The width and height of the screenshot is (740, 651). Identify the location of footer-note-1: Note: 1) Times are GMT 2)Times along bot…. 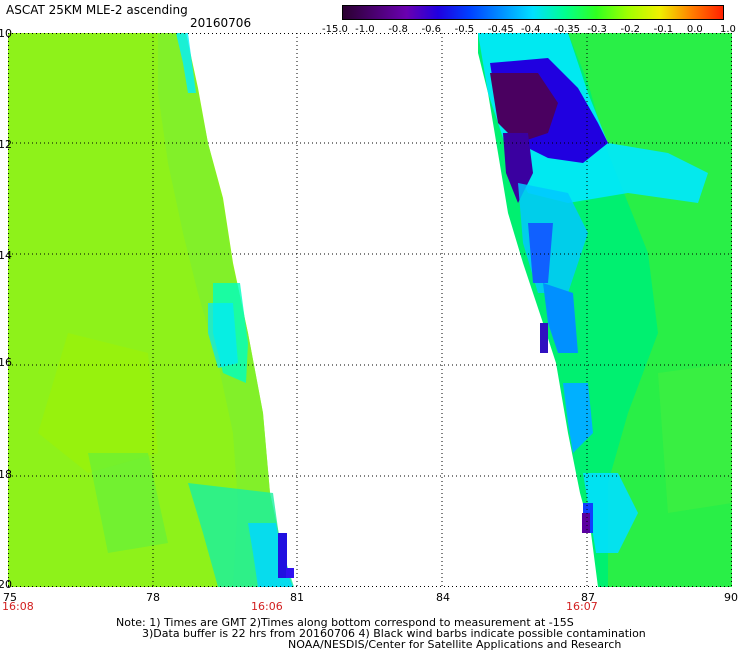
(345, 622).